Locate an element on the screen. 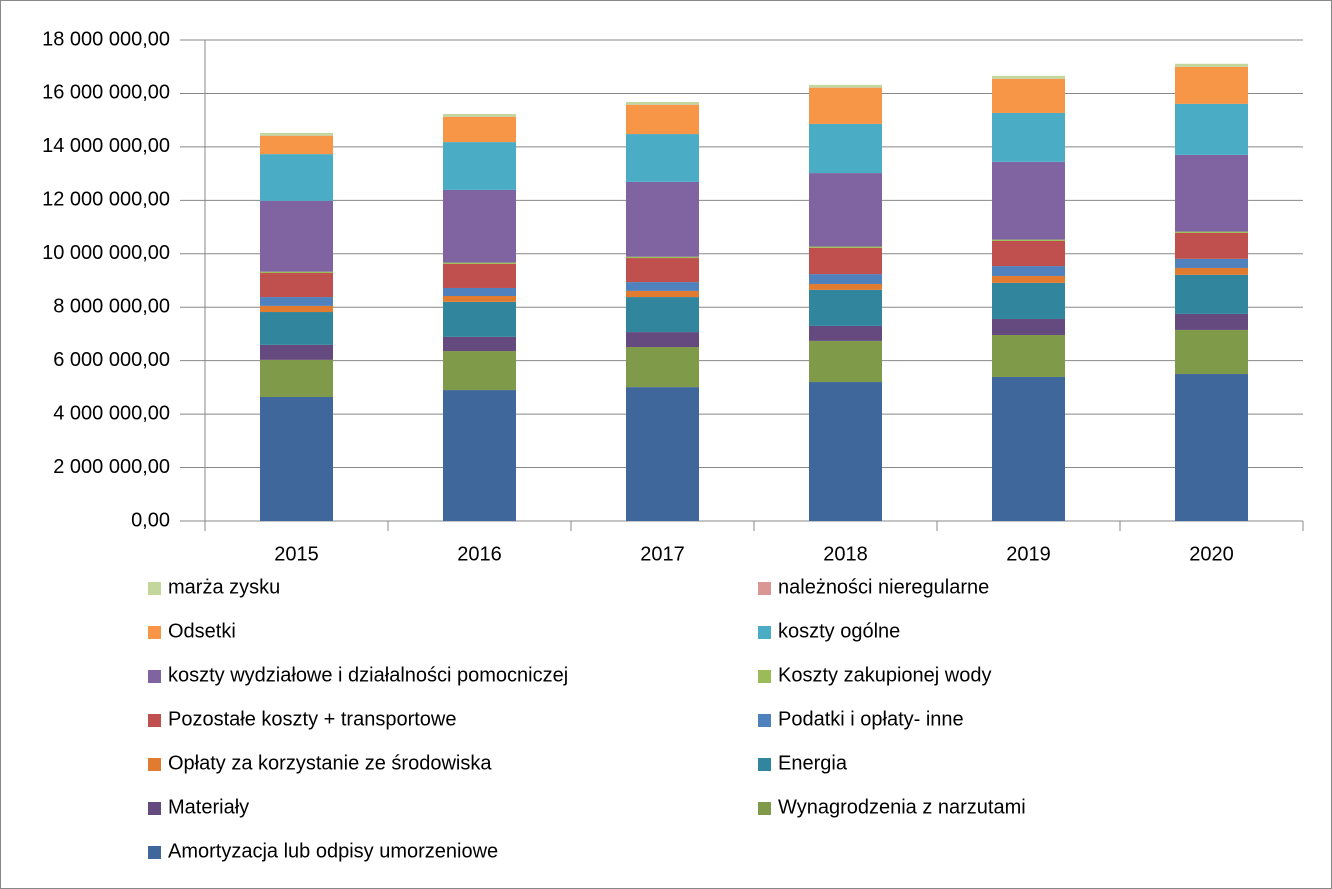 This screenshot has width=1332, height=889. x-tick-label: 2018 is located at coordinates (845, 554).